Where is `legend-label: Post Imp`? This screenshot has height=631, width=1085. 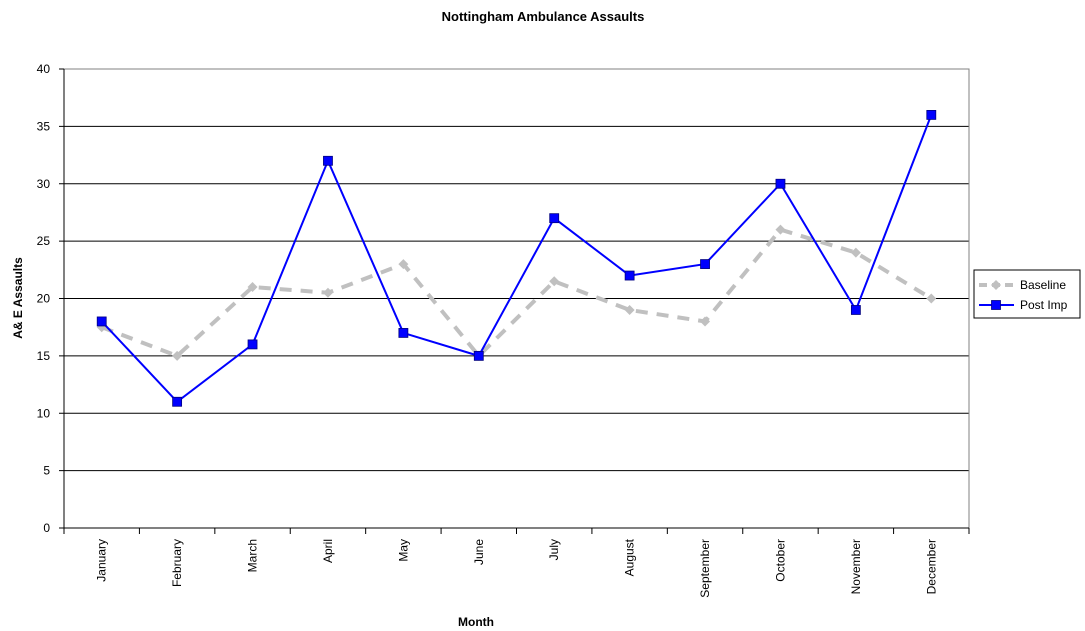 legend-label: Post Imp is located at coordinates (1044, 305).